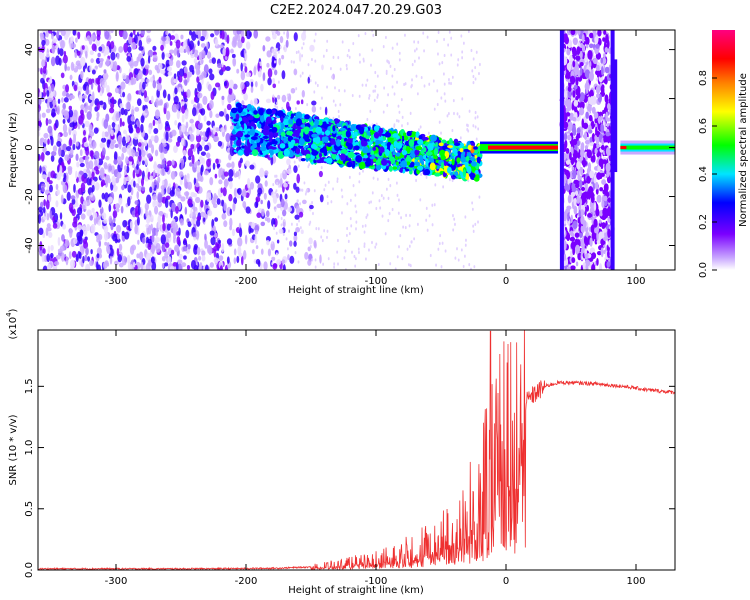 The height and width of the screenshot is (600, 750). Describe the element at coordinates (575, 41) in the screenshot. I see `burst-blob` at that location.